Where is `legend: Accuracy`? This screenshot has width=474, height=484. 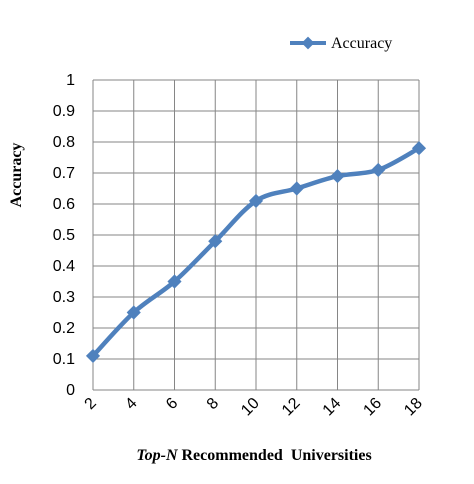 legend: Accuracy is located at coordinates (341, 43).